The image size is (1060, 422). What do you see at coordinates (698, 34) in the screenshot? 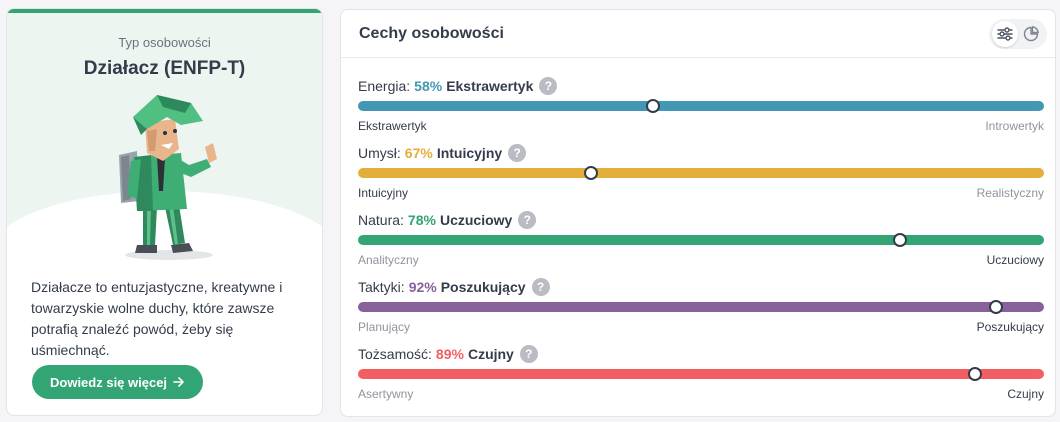
I see `traits-header: Cechy osobowości` at bounding box center [698, 34].